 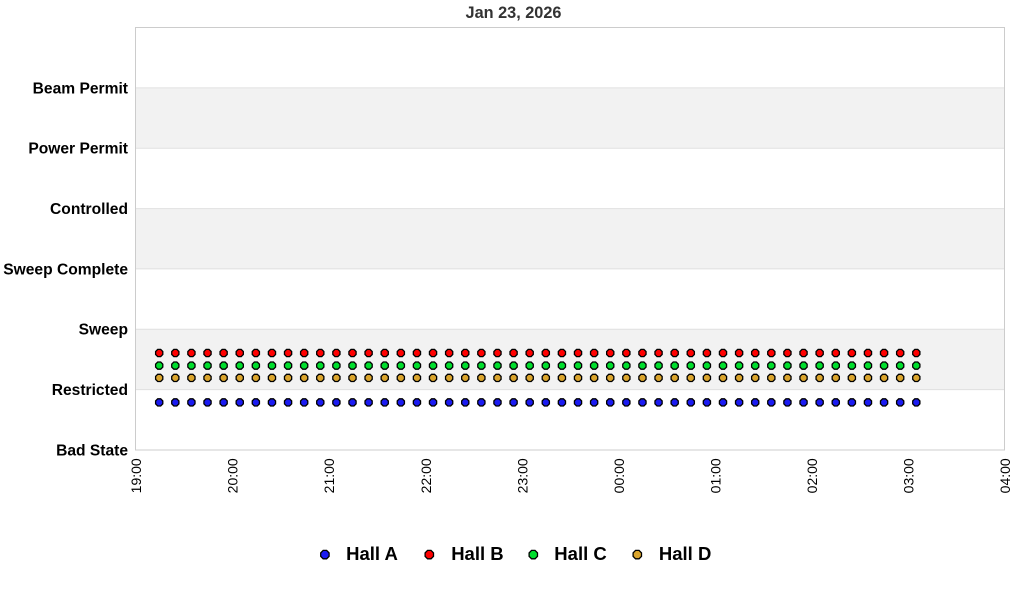 I want to click on svg-text: 22:00, so click(x=426, y=475).